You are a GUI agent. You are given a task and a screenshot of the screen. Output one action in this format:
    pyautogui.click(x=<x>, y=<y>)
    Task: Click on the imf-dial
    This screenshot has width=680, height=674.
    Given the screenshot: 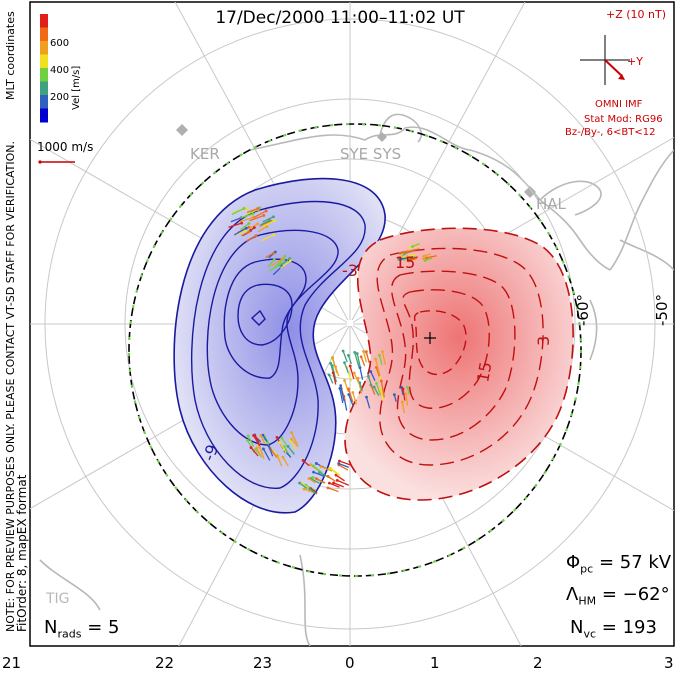 What is the action you would take?
    pyautogui.click(x=605, y=60)
    